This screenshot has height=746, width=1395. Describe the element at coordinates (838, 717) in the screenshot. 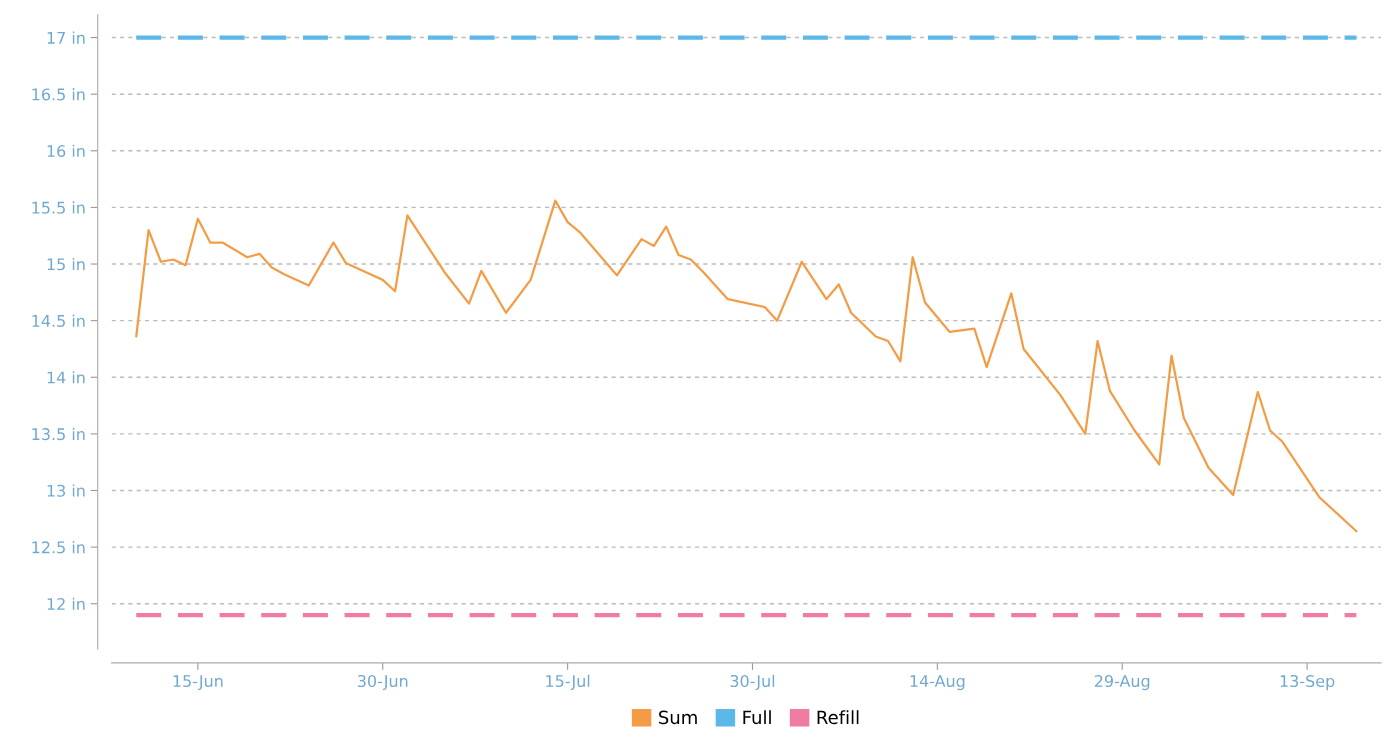

I see `legend-label: Refill` at that location.